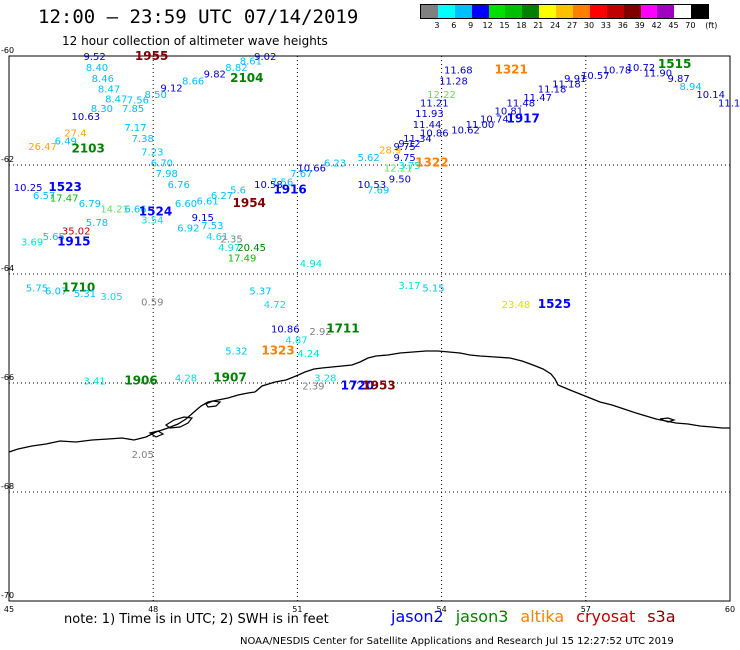 The width and height of the screenshot is (740, 650). Describe the element at coordinates (710, 95) in the screenshot. I see `wave-height-value: 10.14` at that location.